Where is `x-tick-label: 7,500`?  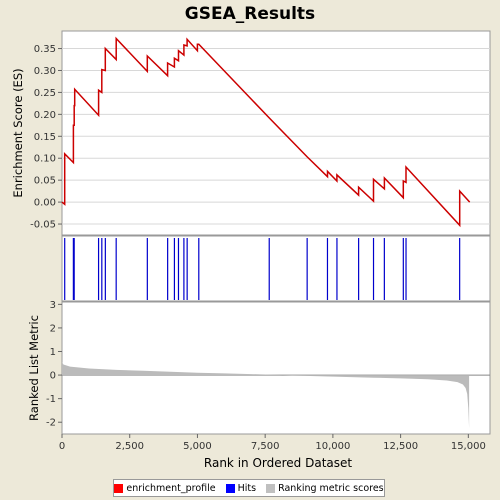 x-tick-label: 7,500 is located at coordinates (265, 446).